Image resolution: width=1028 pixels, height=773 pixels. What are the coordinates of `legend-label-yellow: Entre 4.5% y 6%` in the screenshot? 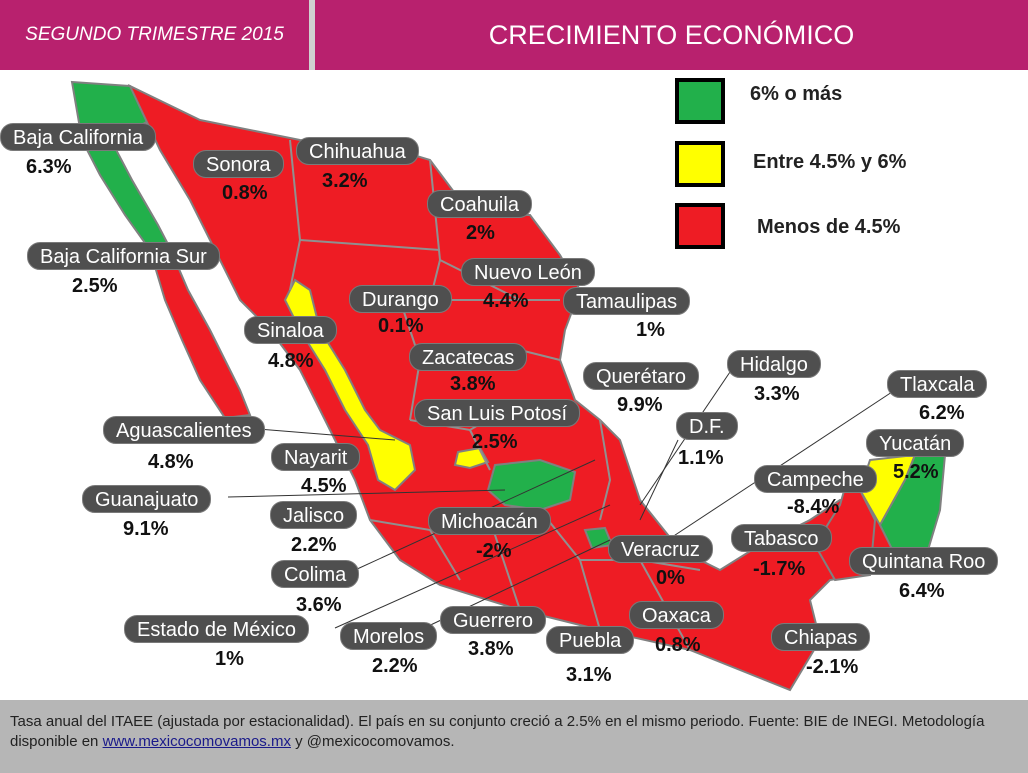 It's located at (830, 162).